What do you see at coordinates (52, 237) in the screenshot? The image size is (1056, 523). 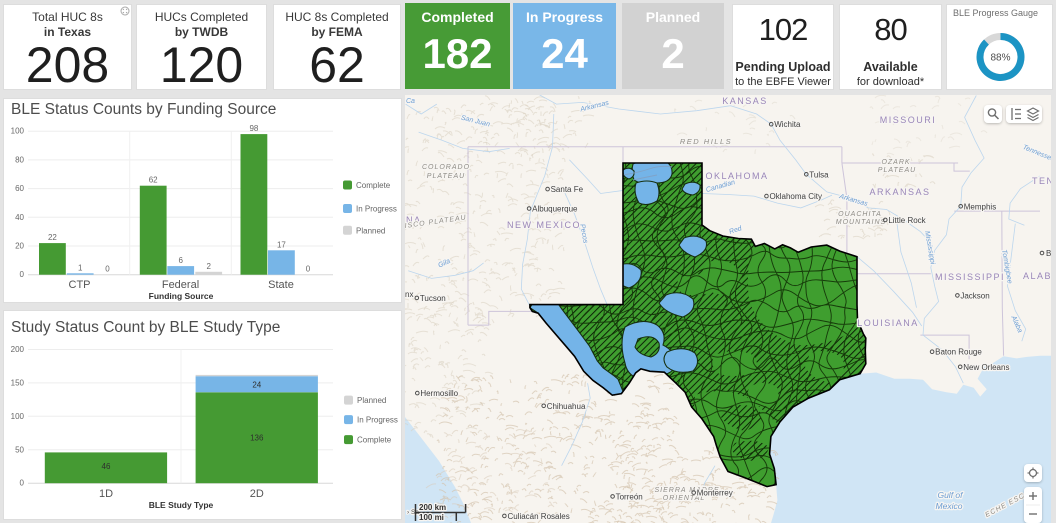 I see `svg-text: 22` at bounding box center [52, 237].